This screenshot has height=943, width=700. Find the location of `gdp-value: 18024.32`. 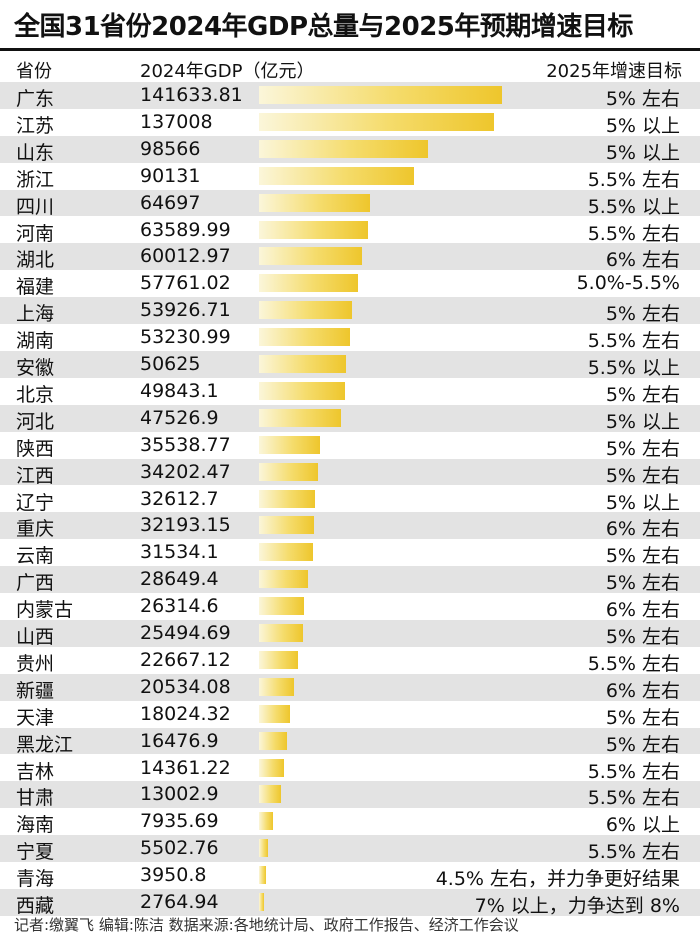

gdp-value: 18024.32 is located at coordinates (185, 713).